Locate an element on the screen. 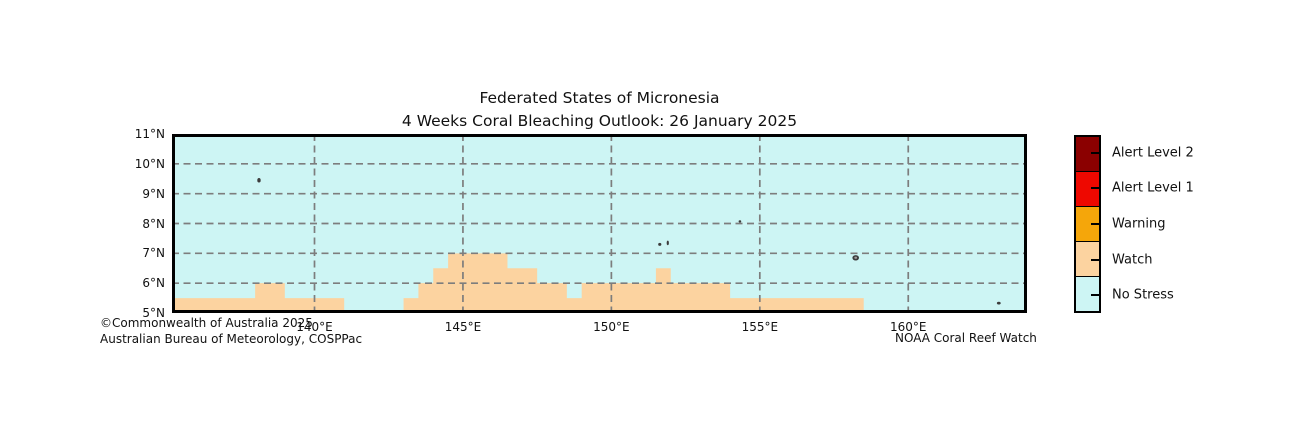  copyright-text: ©Commonwealth of Australia 2025 is located at coordinates (206, 323).